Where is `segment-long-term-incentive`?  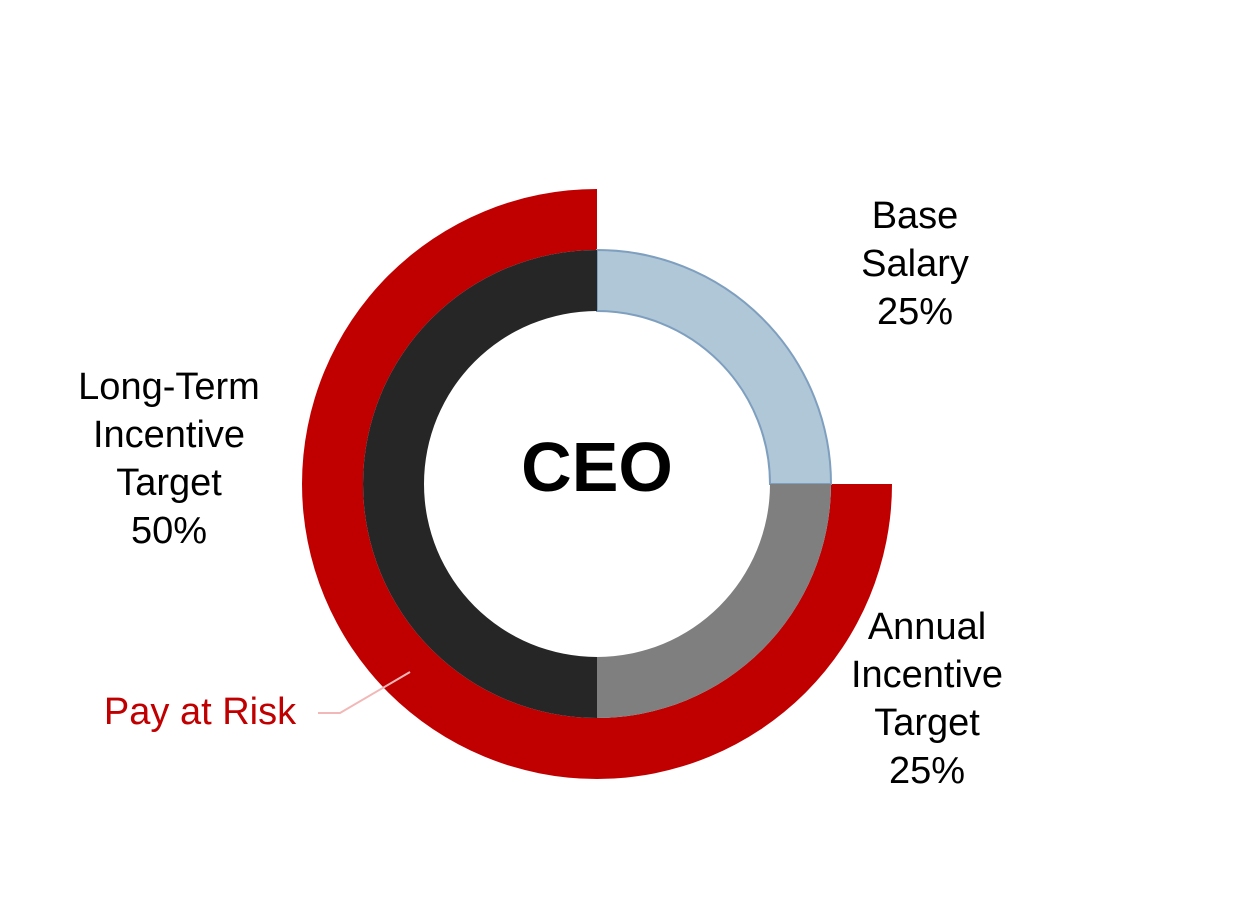 segment-long-term-incentive is located at coordinates (480, 484).